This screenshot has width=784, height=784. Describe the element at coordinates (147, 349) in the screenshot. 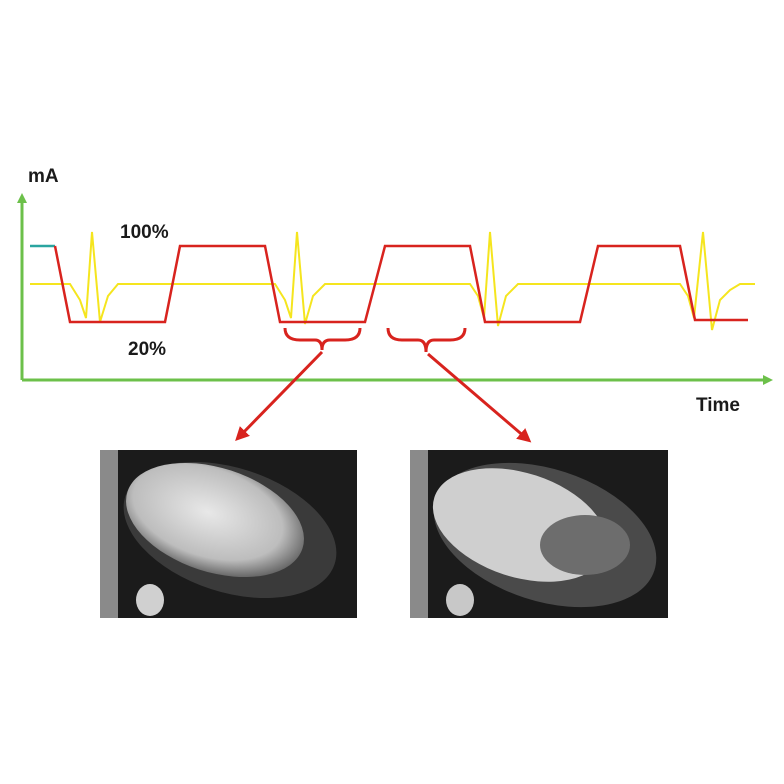

I see `low-level-label: 20%` at that location.